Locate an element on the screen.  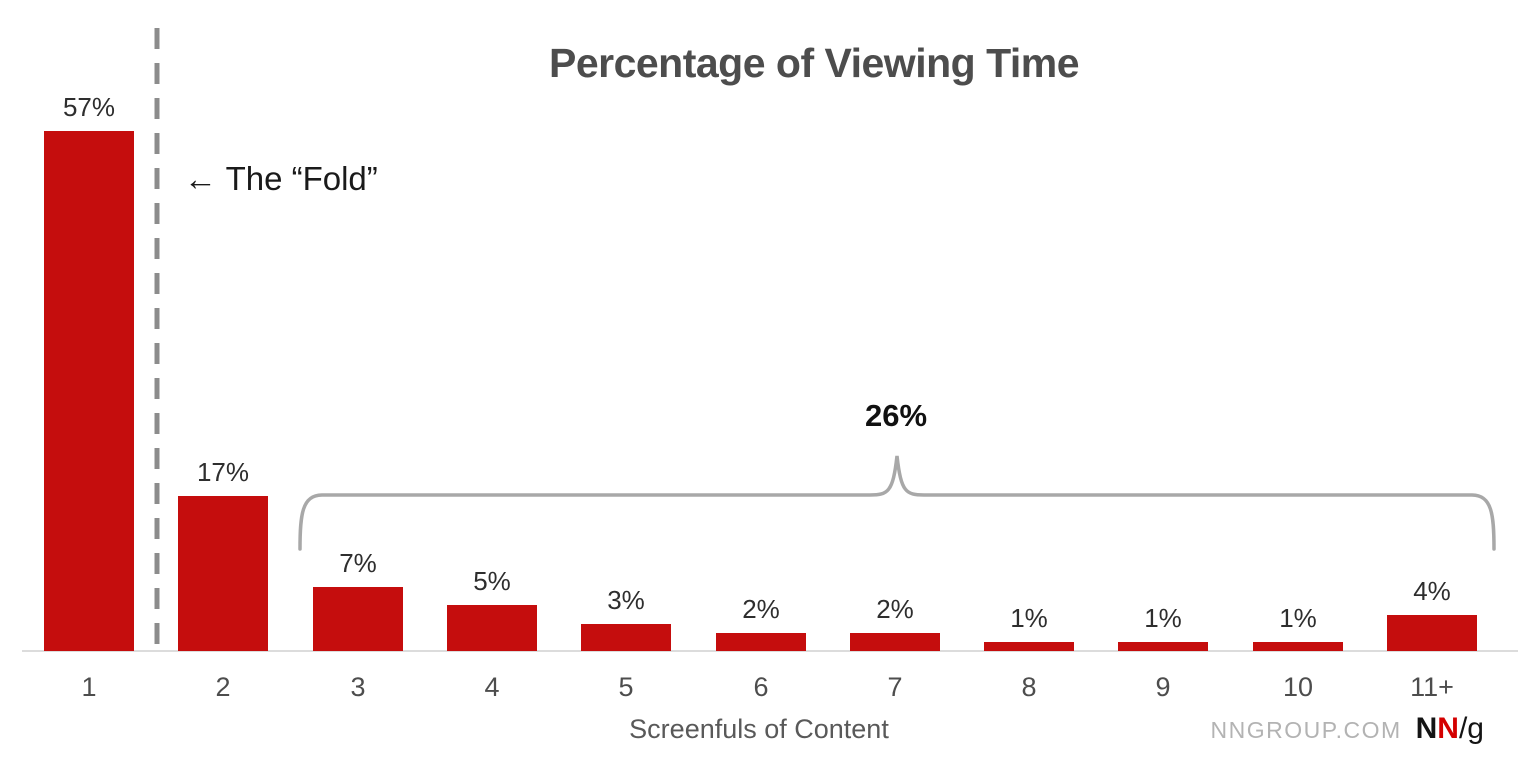
bar-value-label: 5% is located at coordinates (492, 581).